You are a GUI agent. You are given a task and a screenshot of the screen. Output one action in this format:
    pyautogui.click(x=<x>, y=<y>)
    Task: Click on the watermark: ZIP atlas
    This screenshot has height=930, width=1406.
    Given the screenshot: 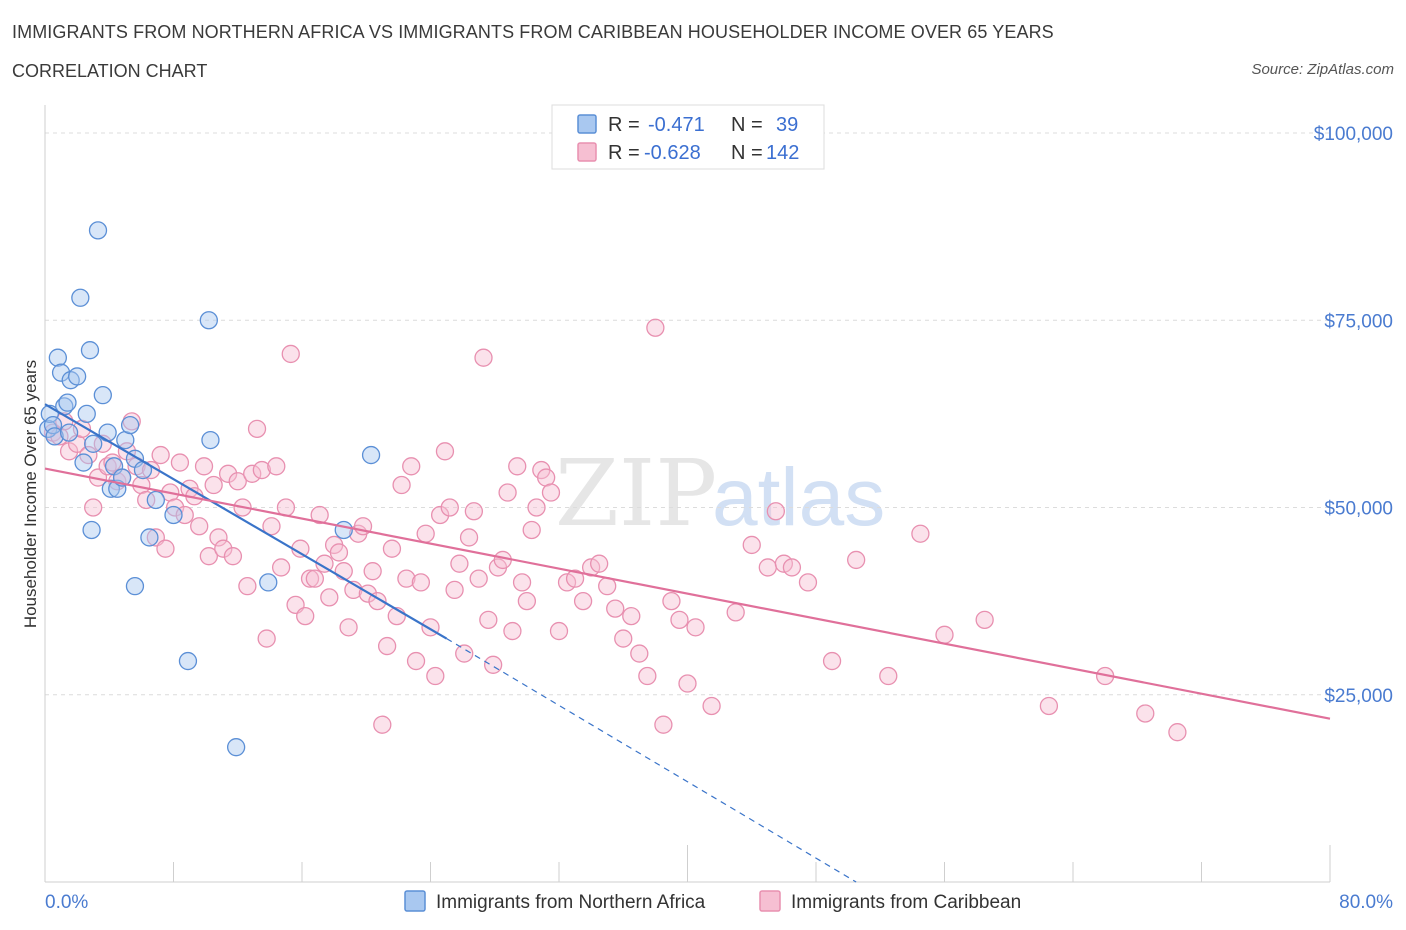 What is the action you would take?
    pyautogui.click(x=720, y=493)
    